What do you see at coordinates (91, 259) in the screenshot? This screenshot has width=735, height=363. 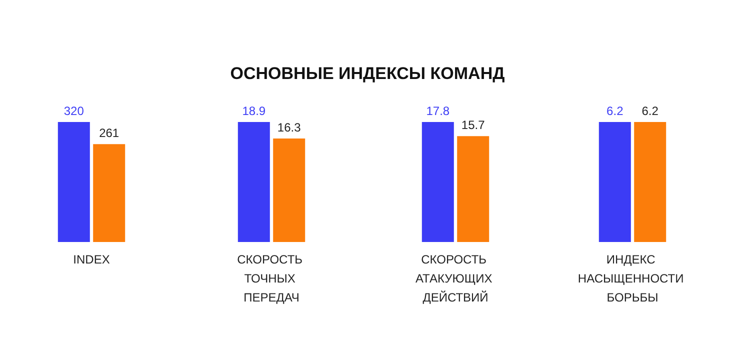 I see `x-tick-label: INDEX` at bounding box center [91, 259].